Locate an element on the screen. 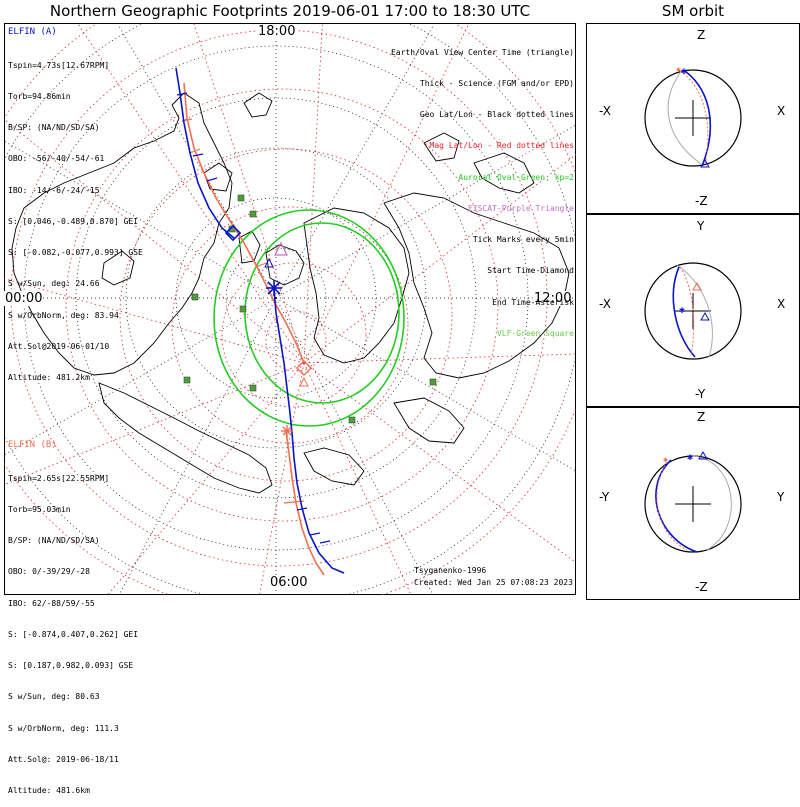  elfin-a-view-triangle is located at coordinates (269, 262).